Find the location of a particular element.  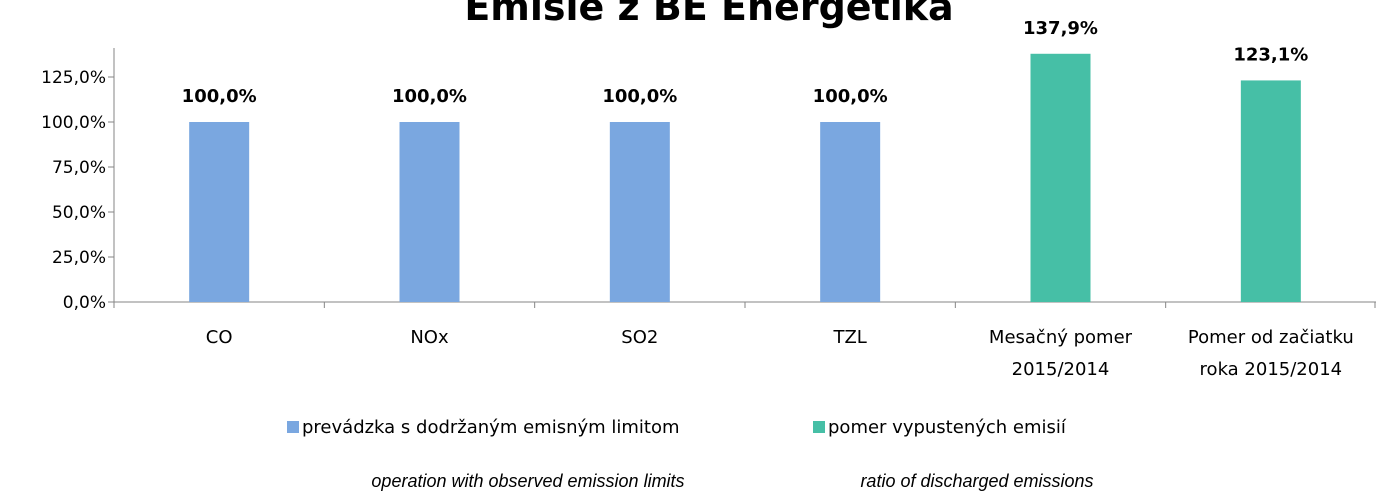

data-labels: 100,0% 100,0% 100,0% 100,0% 137,9% 123,1% is located at coordinates (745, 62).